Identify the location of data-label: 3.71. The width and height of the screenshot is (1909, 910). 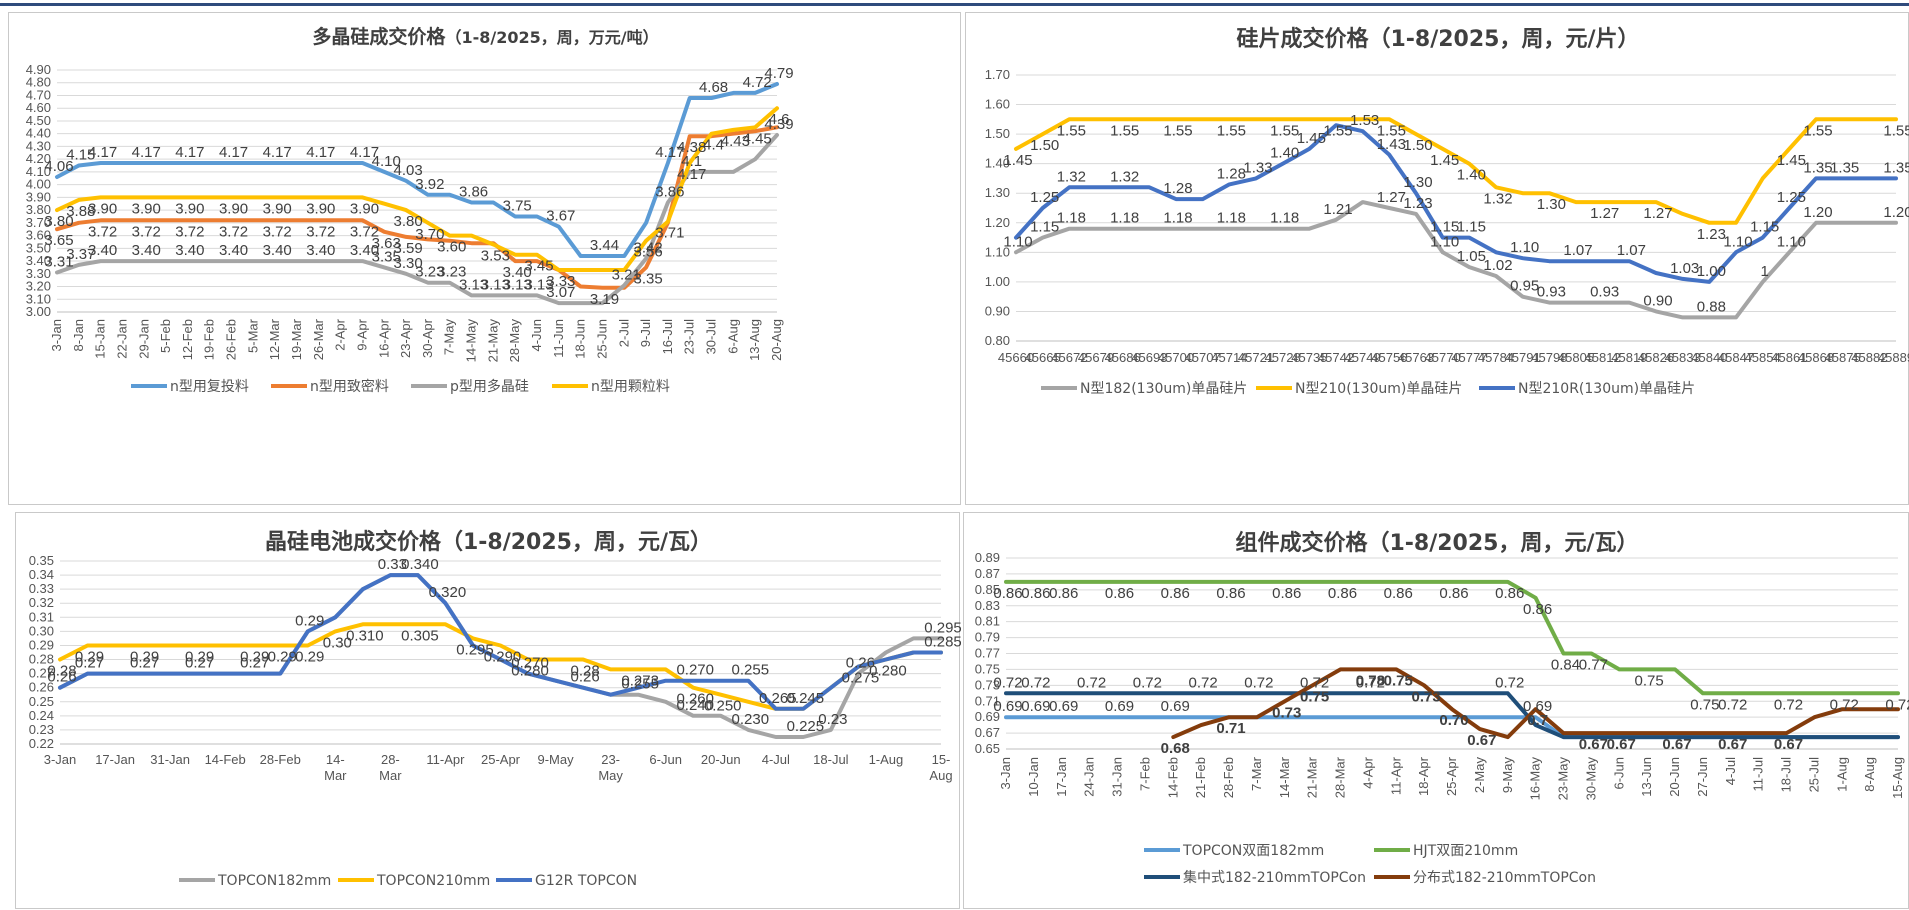
(669, 233).